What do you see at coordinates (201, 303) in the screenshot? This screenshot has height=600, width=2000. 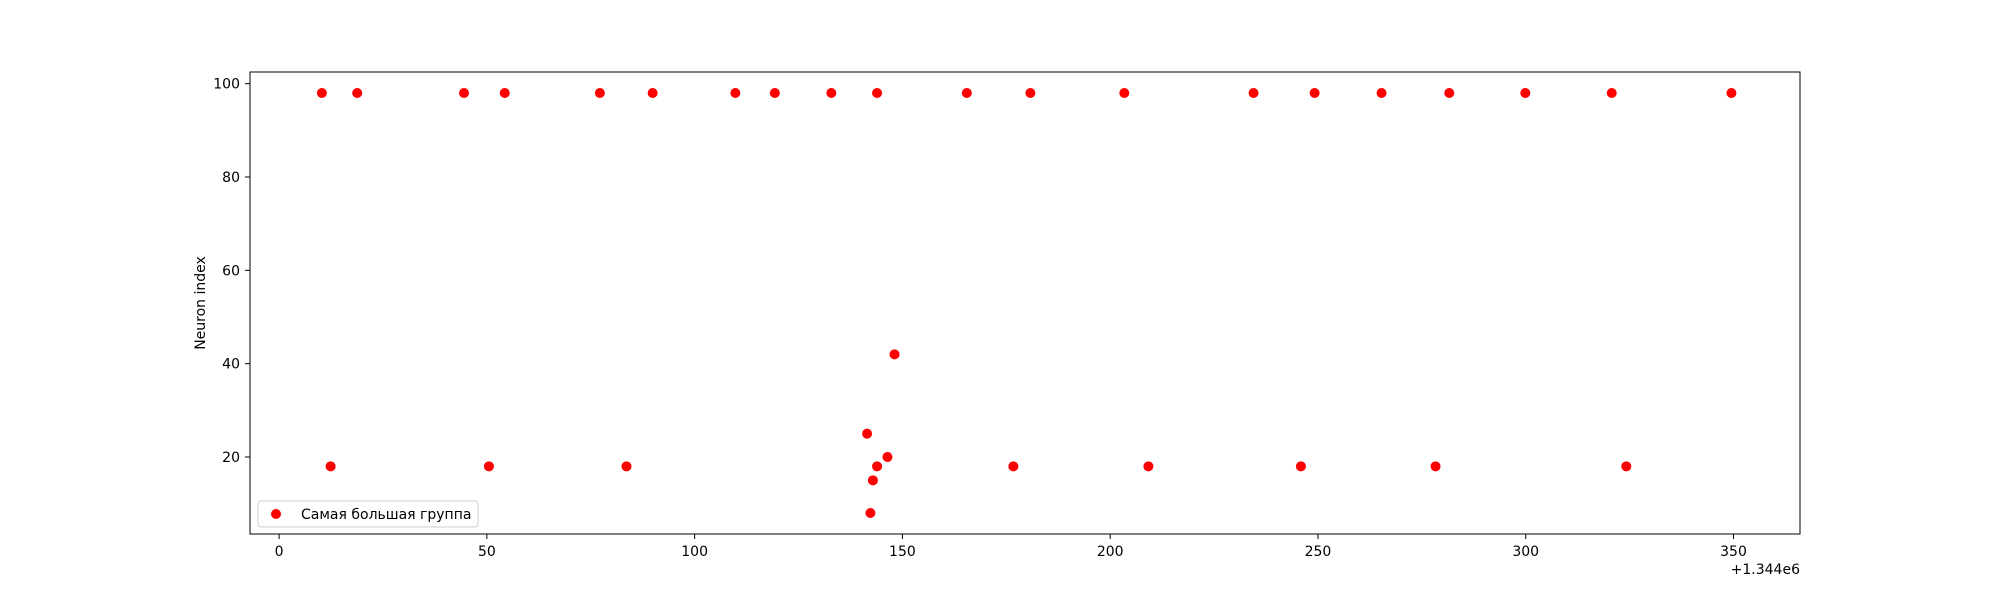 I see `y-axis-label: Neuron index` at bounding box center [201, 303].